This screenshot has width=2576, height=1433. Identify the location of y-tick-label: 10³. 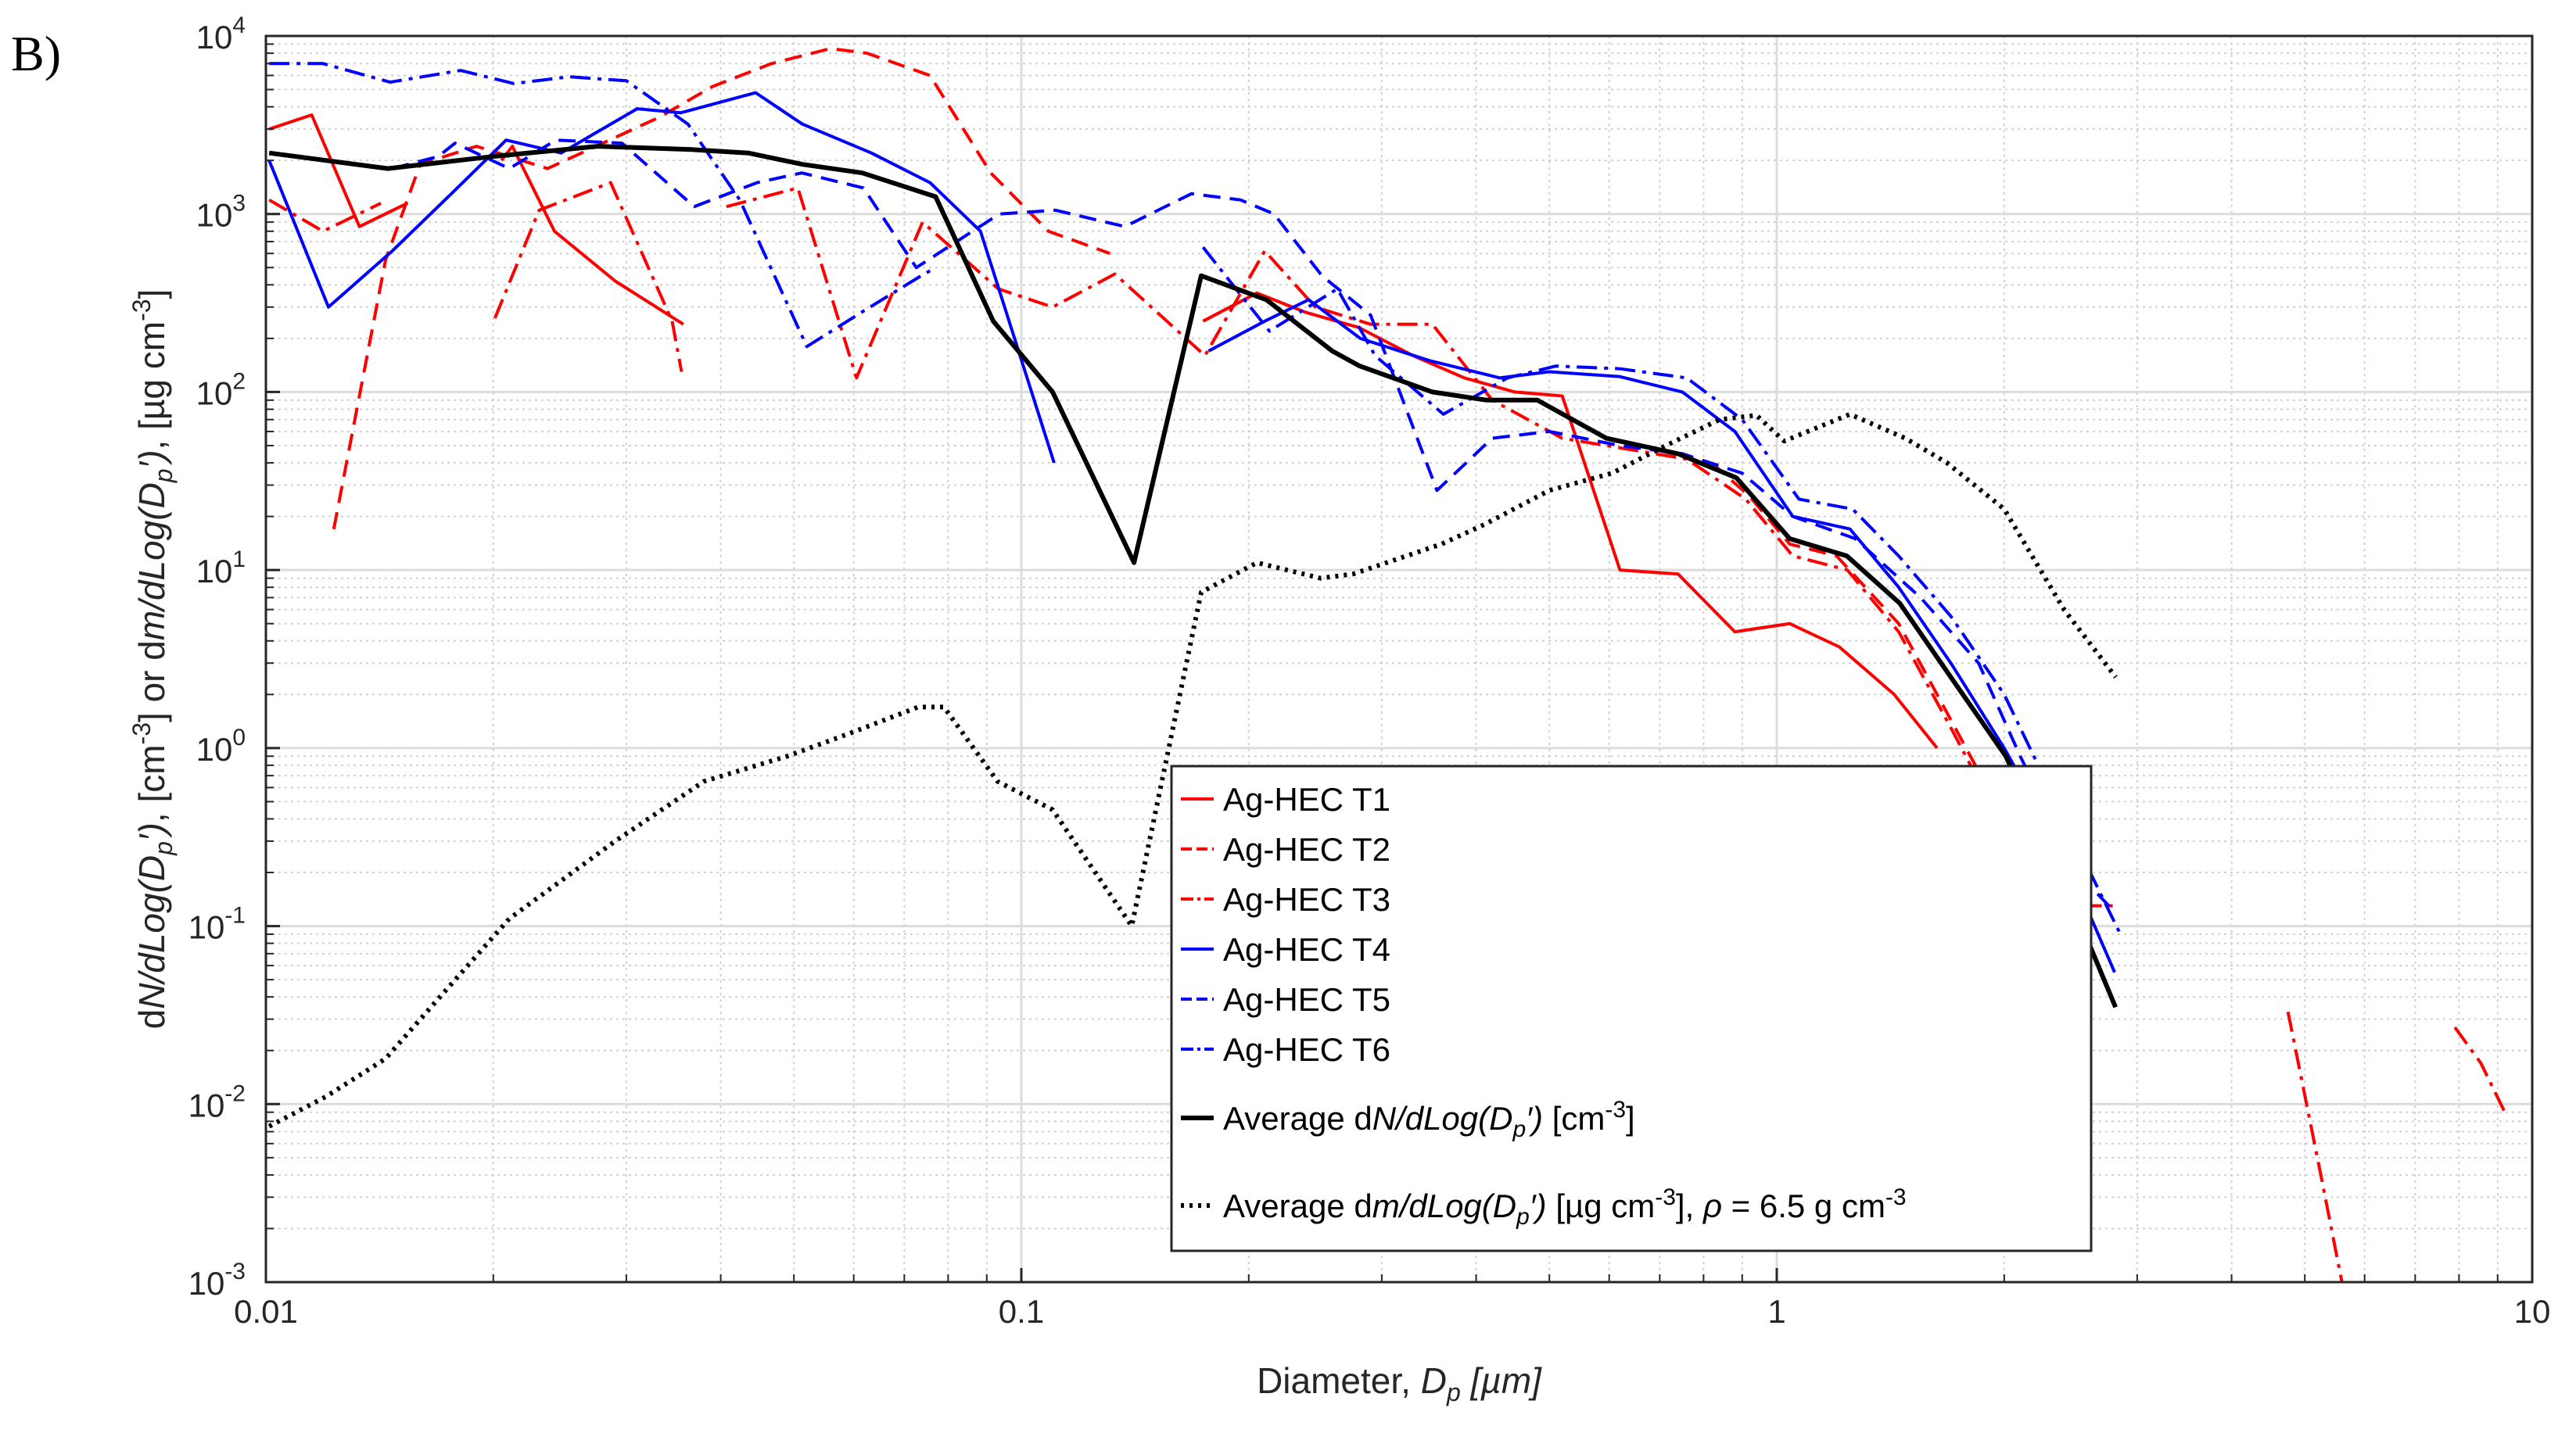
(221, 212).